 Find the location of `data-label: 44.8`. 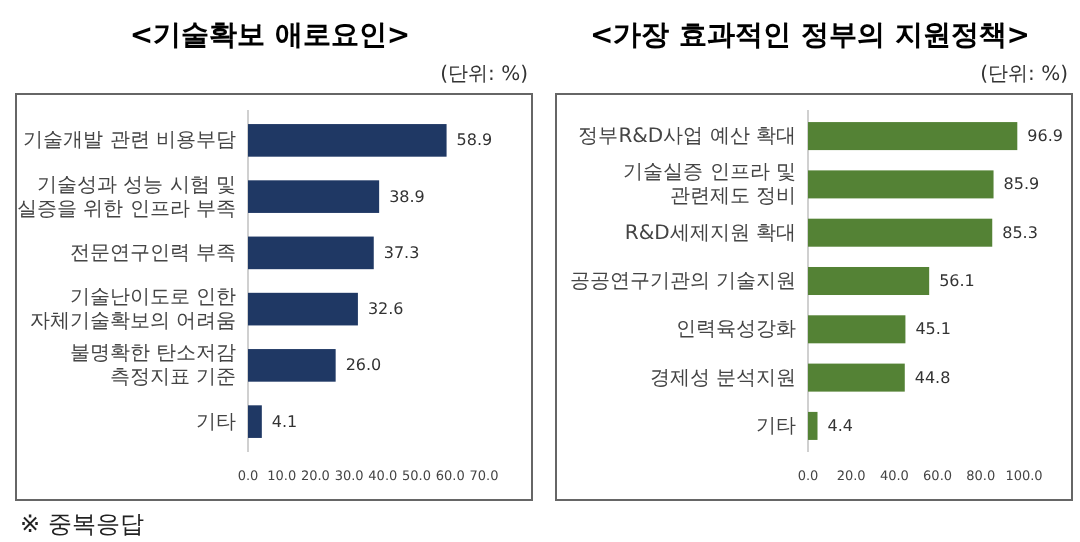

data-label: 44.8 is located at coordinates (932, 377).